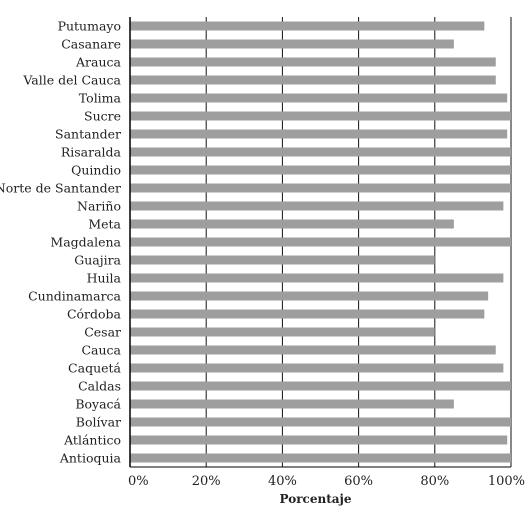  I want to click on category-label: Casanare, so click(91, 44).